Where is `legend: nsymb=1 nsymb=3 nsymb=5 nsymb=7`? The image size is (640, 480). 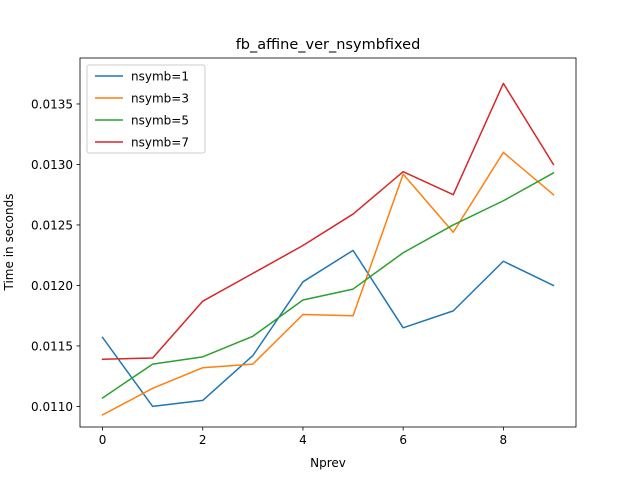
legend: nsymb=1 nsymb=3 nsymb=5 nsymb=7 is located at coordinates (146, 109).